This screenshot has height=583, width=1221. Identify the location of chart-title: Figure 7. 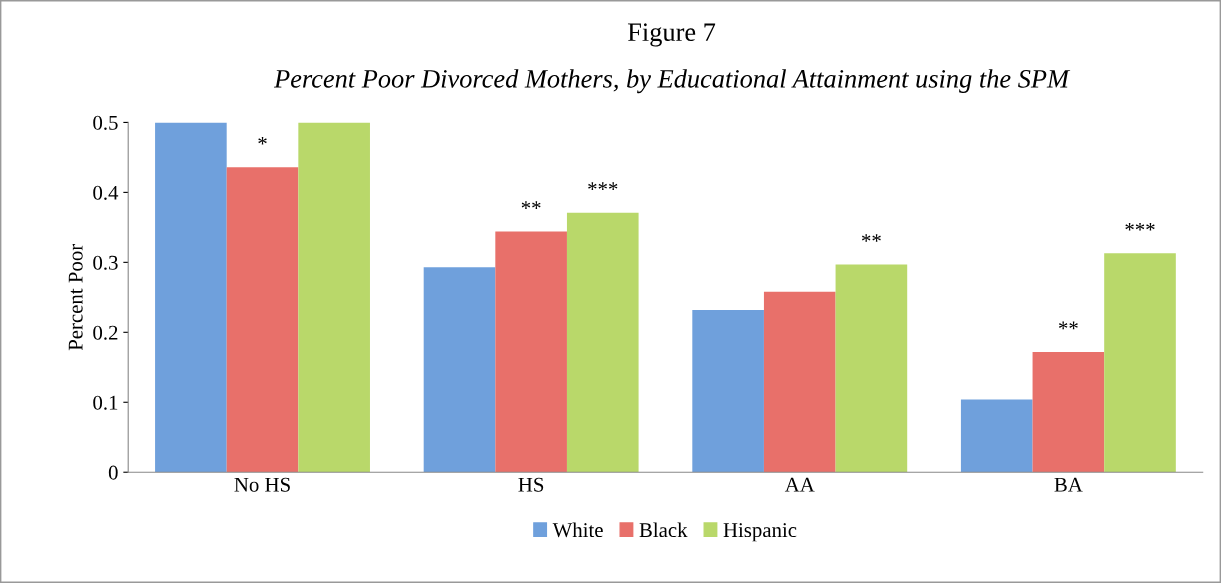
(671, 35).